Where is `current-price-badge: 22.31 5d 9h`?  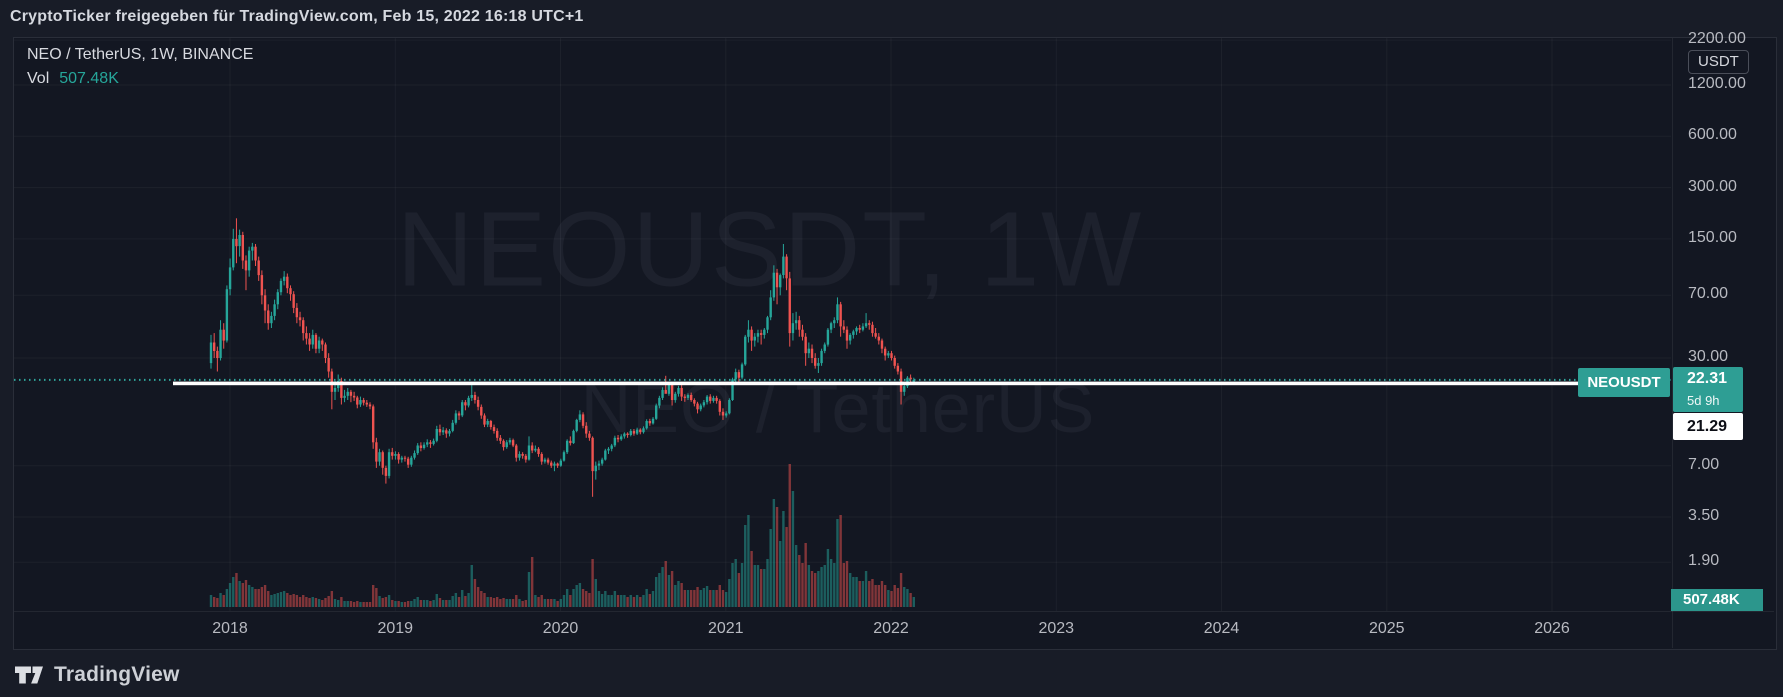 current-price-badge: 22.31 5d 9h is located at coordinates (1708, 389).